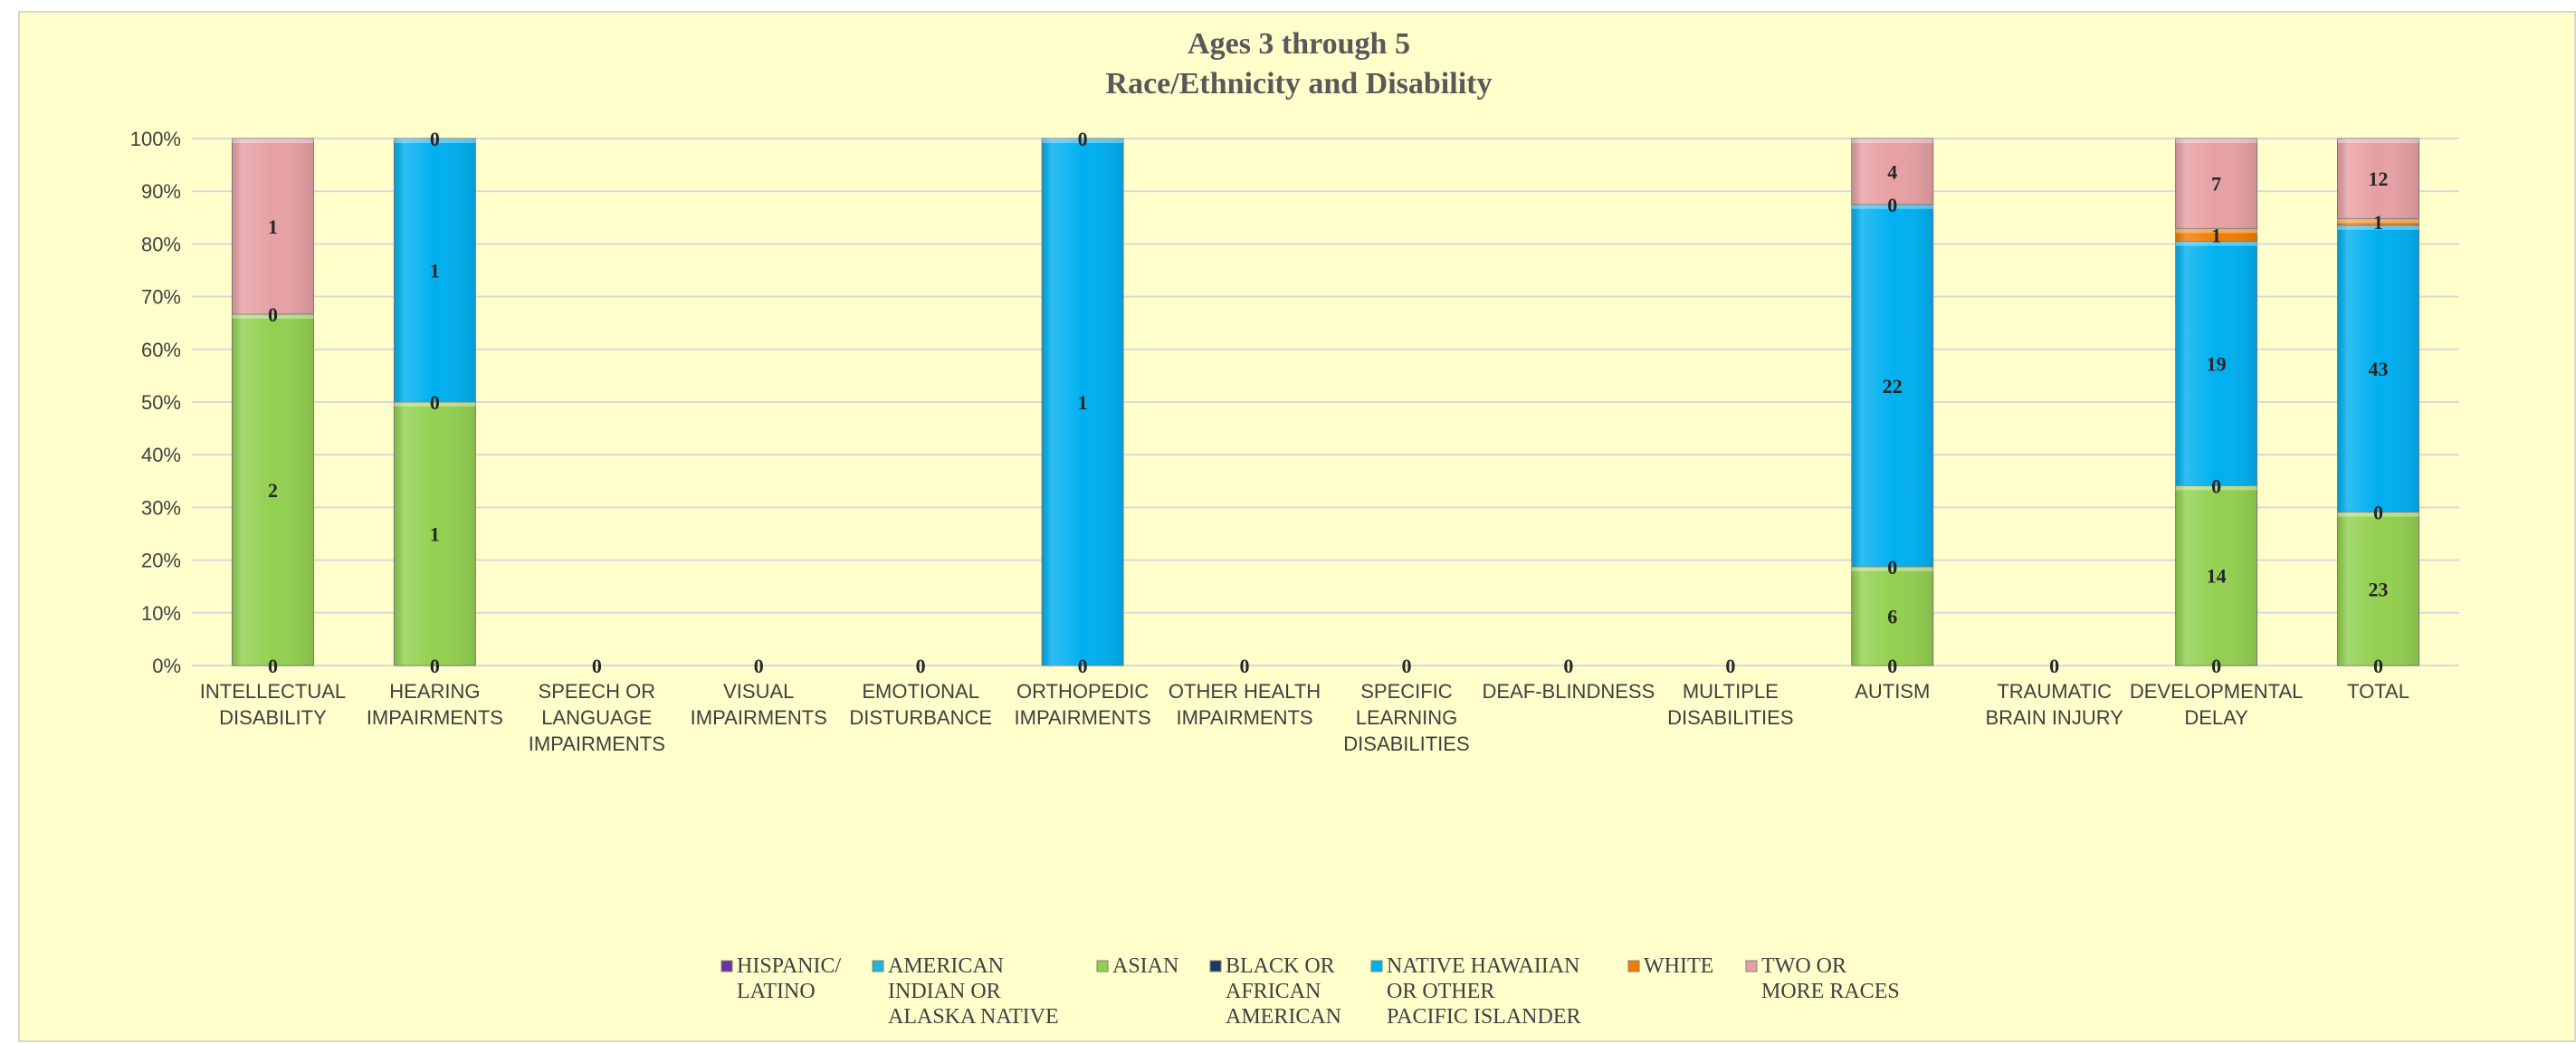 Image resolution: width=2576 pixels, height=1044 pixels. What do you see at coordinates (1831, 978) in the screenshot?
I see `legend-label: TWO OR MORE RACES` at bounding box center [1831, 978].